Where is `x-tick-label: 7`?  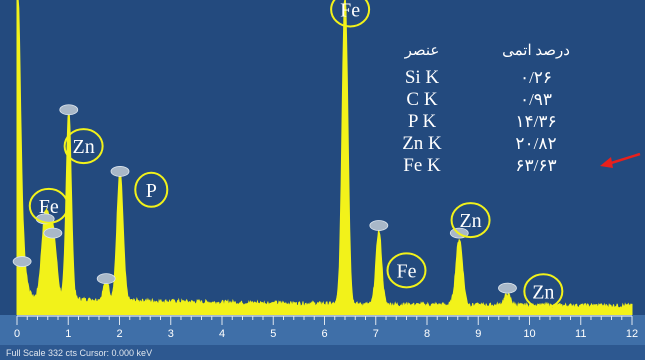 x-tick-label: 7 is located at coordinates (376, 334).